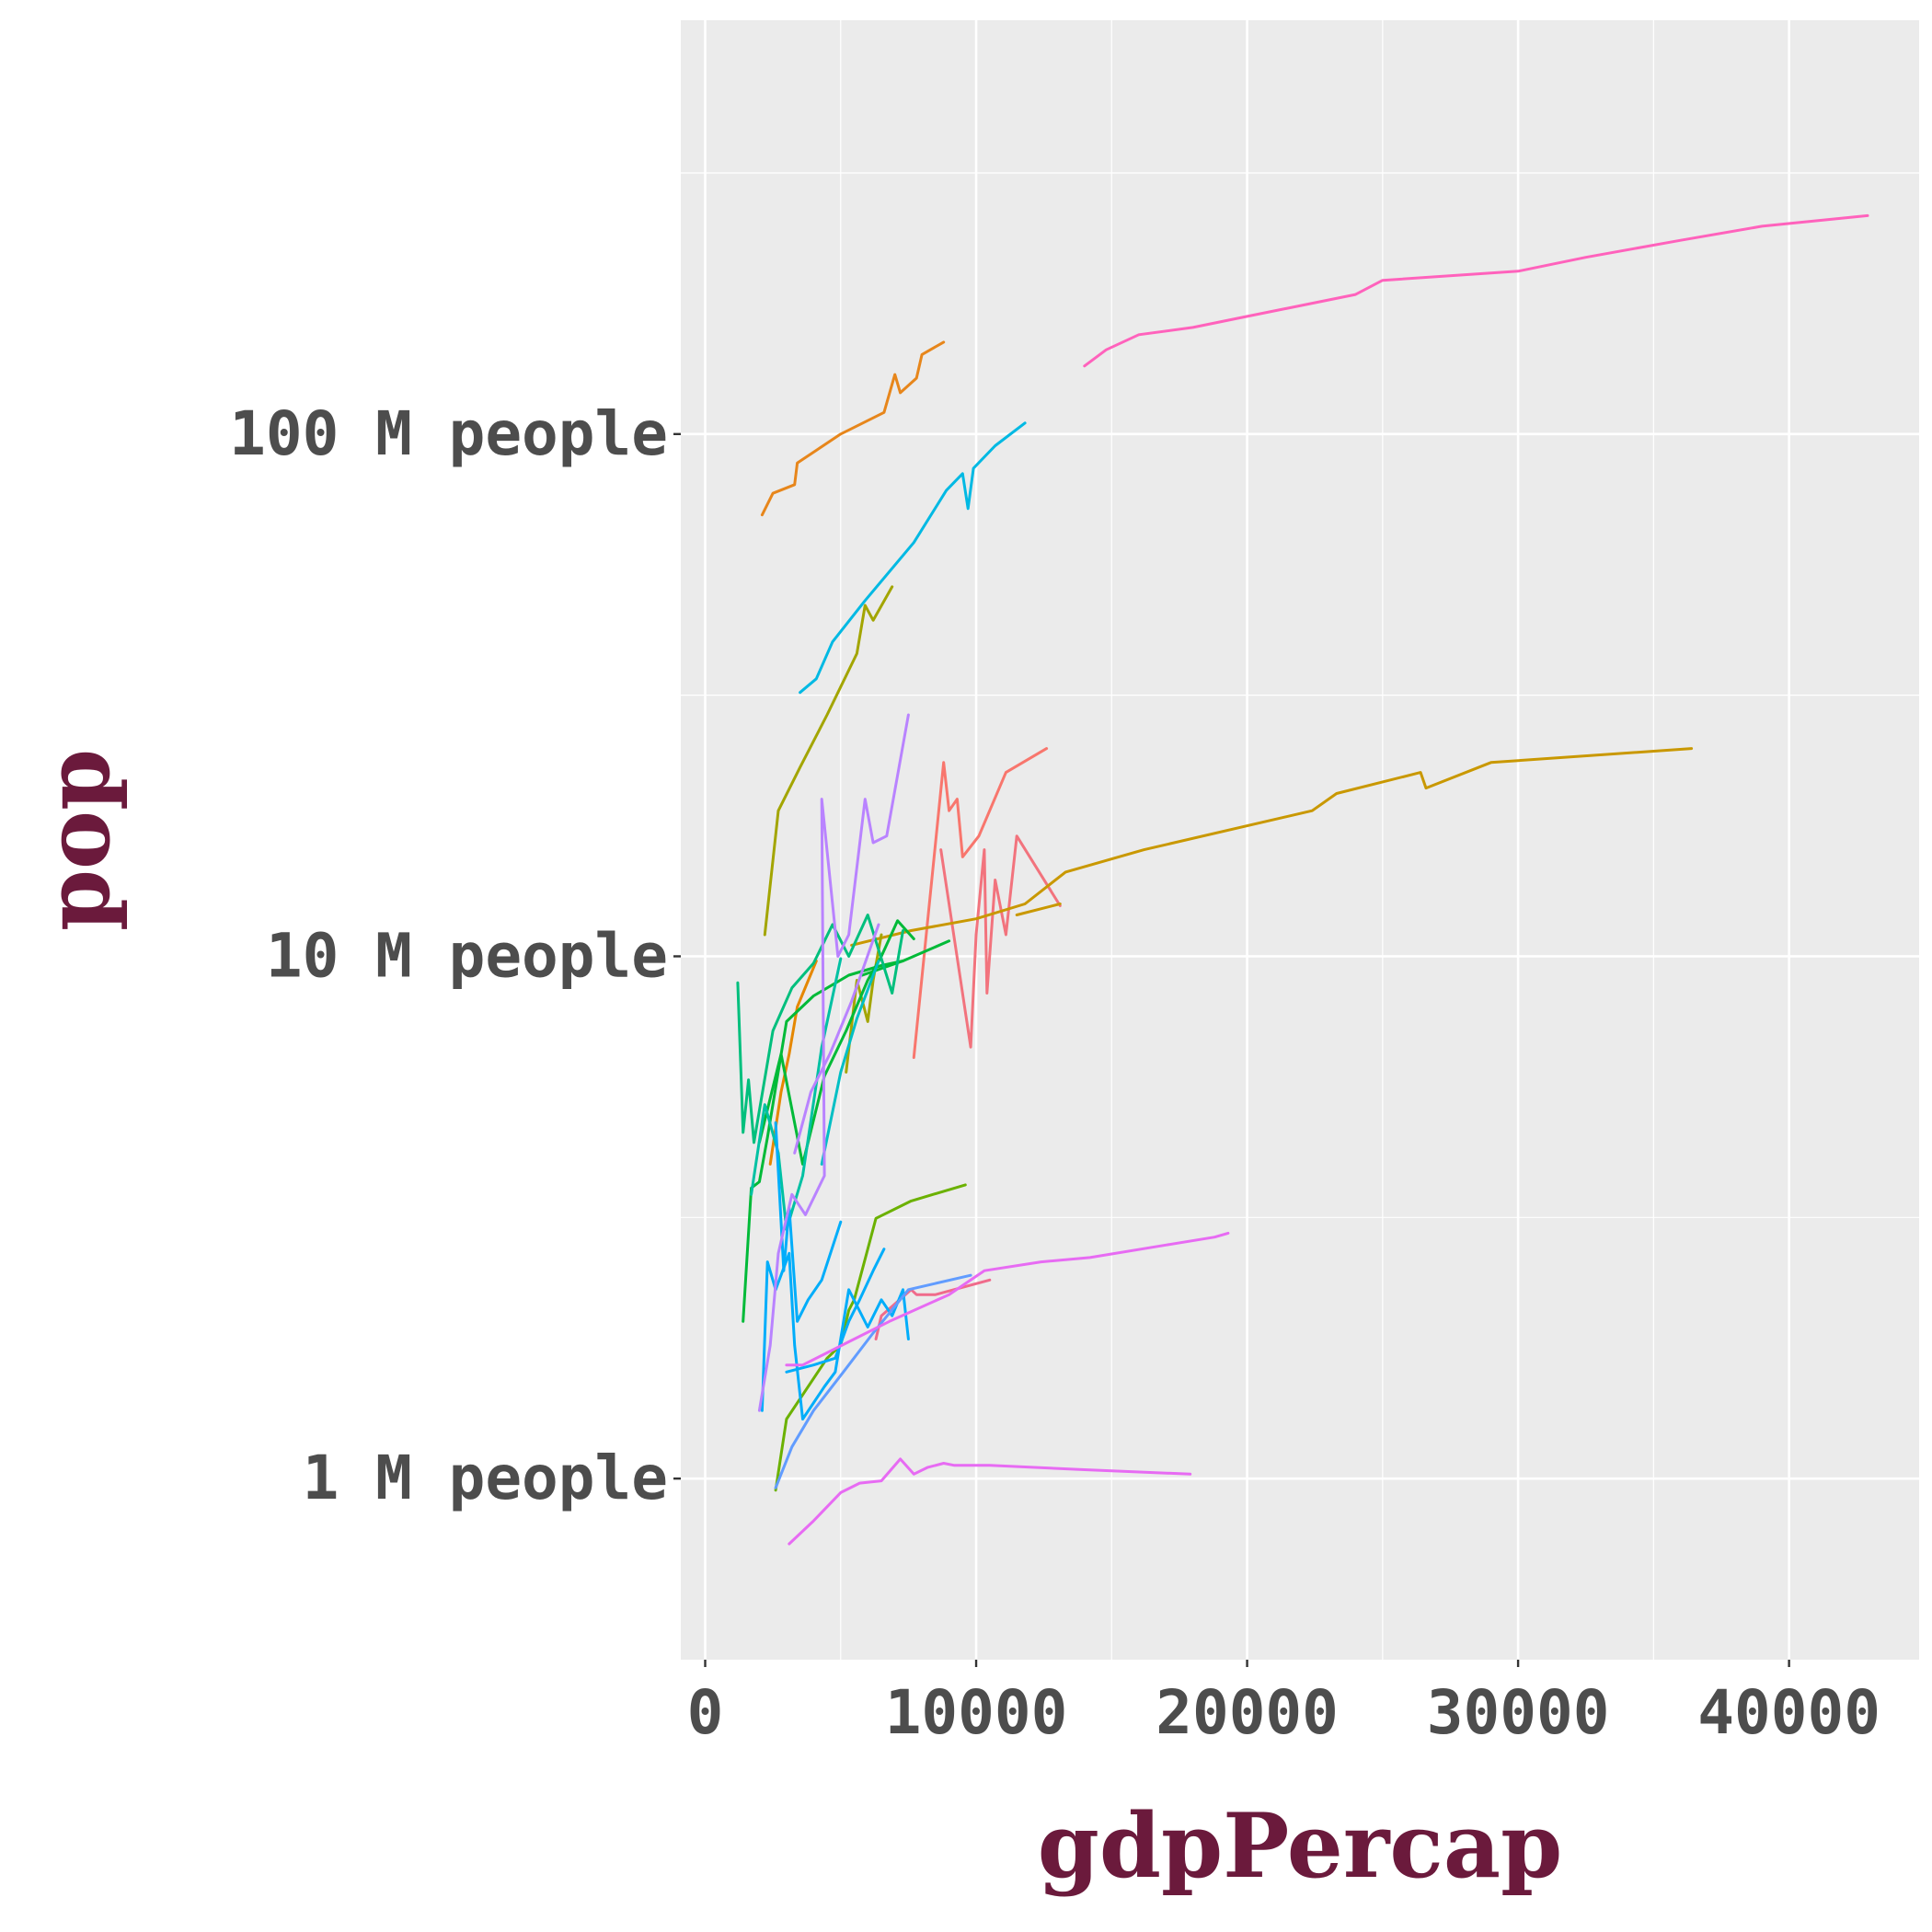 This screenshot has width=1932, height=1932. Describe the element at coordinates (448, 433) in the screenshot. I see `y-tick-label: 100 M people` at that location.